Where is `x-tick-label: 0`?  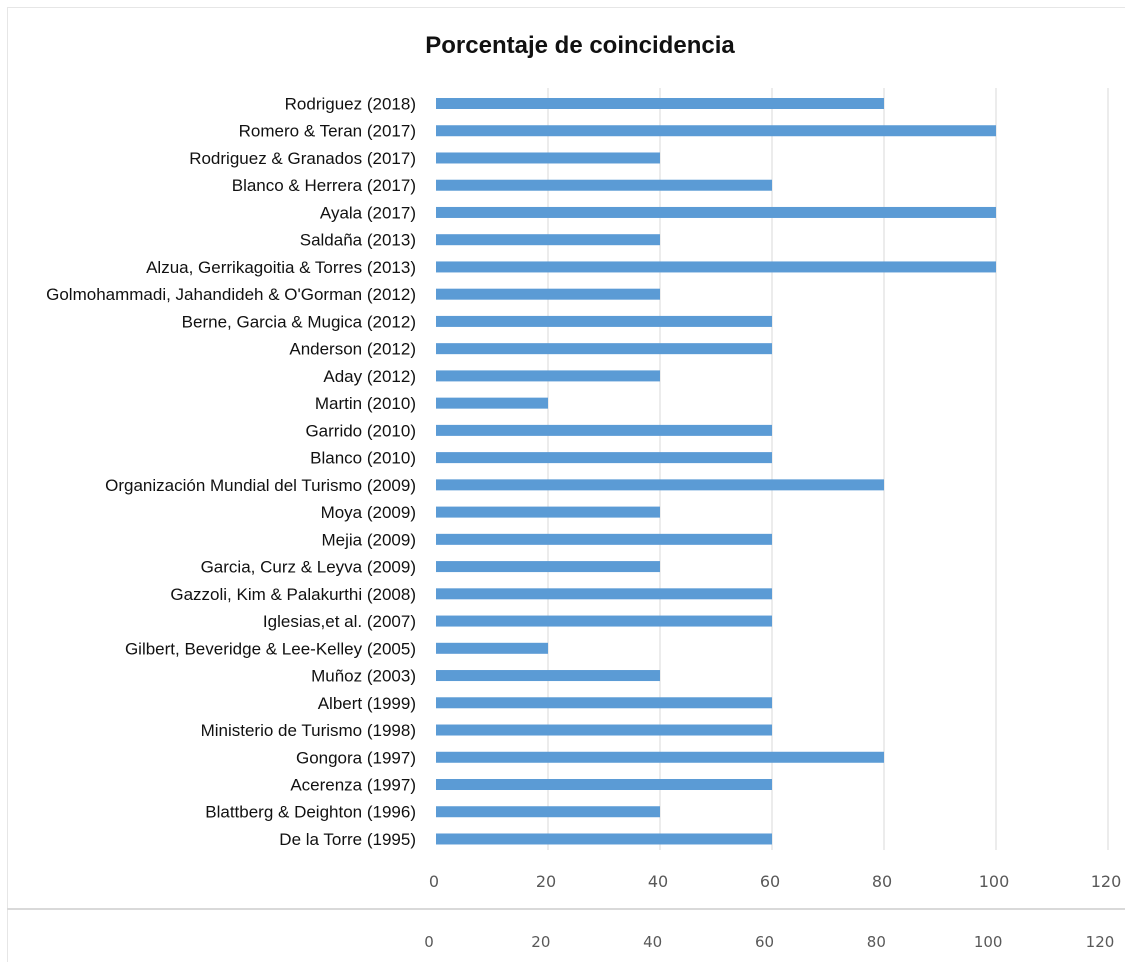
x-tick-label: 0 is located at coordinates (434, 881).